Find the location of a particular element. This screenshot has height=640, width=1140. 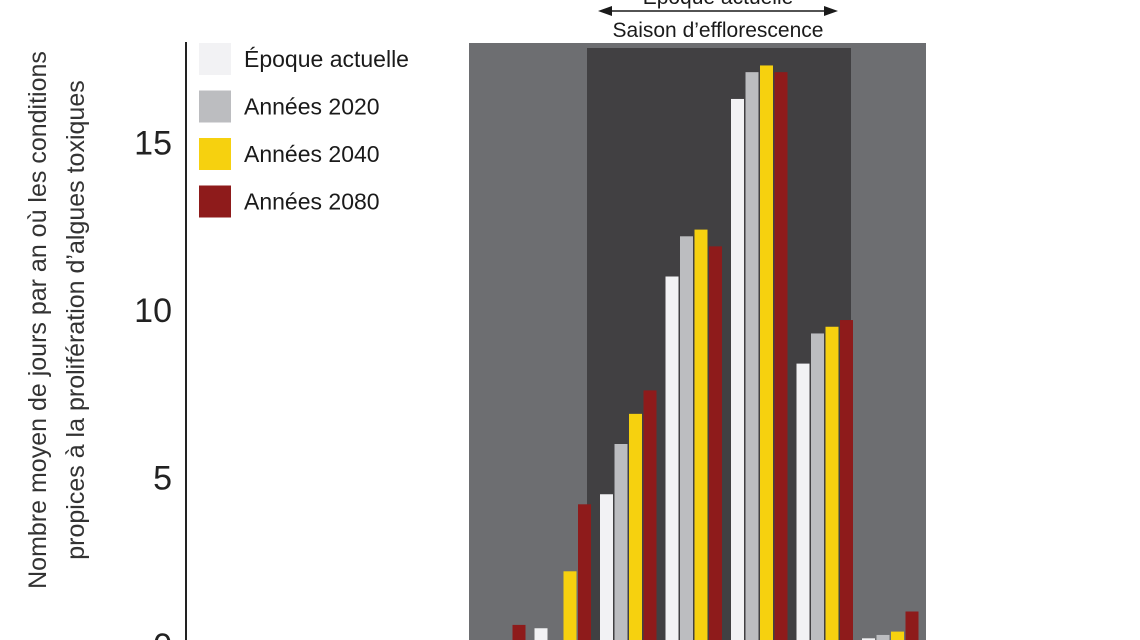

legend-label: Années 2080 is located at coordinates (312, 202).